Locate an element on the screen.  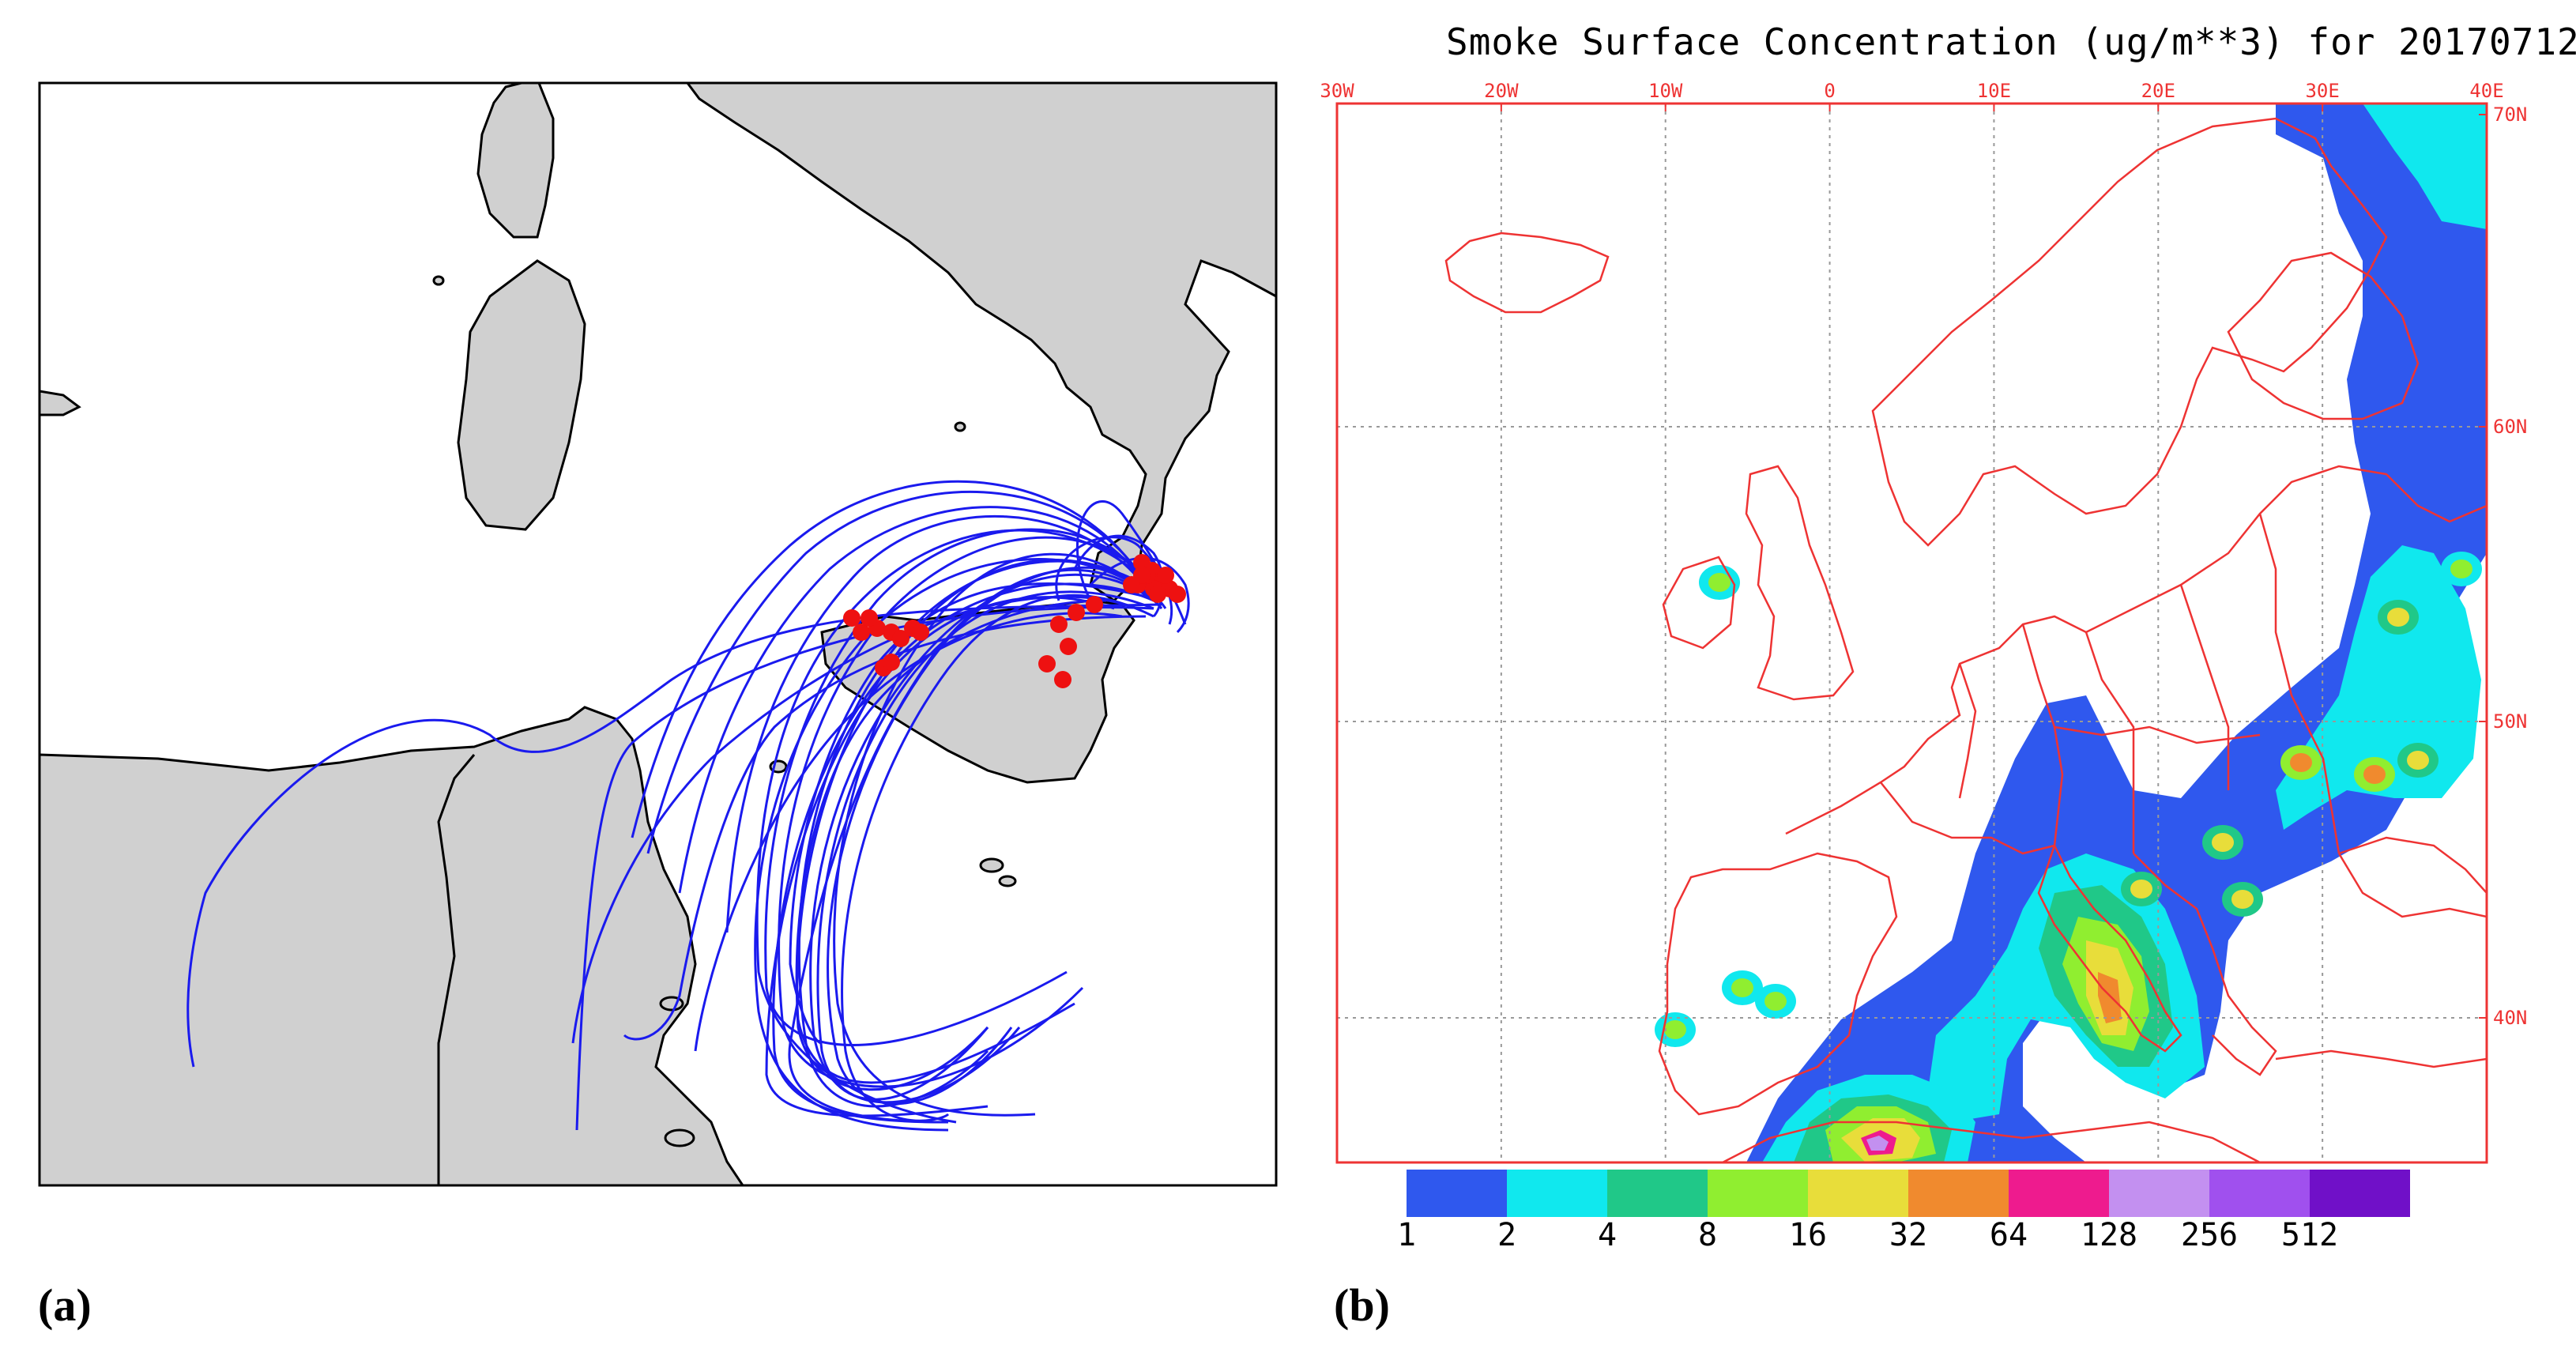
colorbar-label: 32 is located at coordinates (1908, 1235).